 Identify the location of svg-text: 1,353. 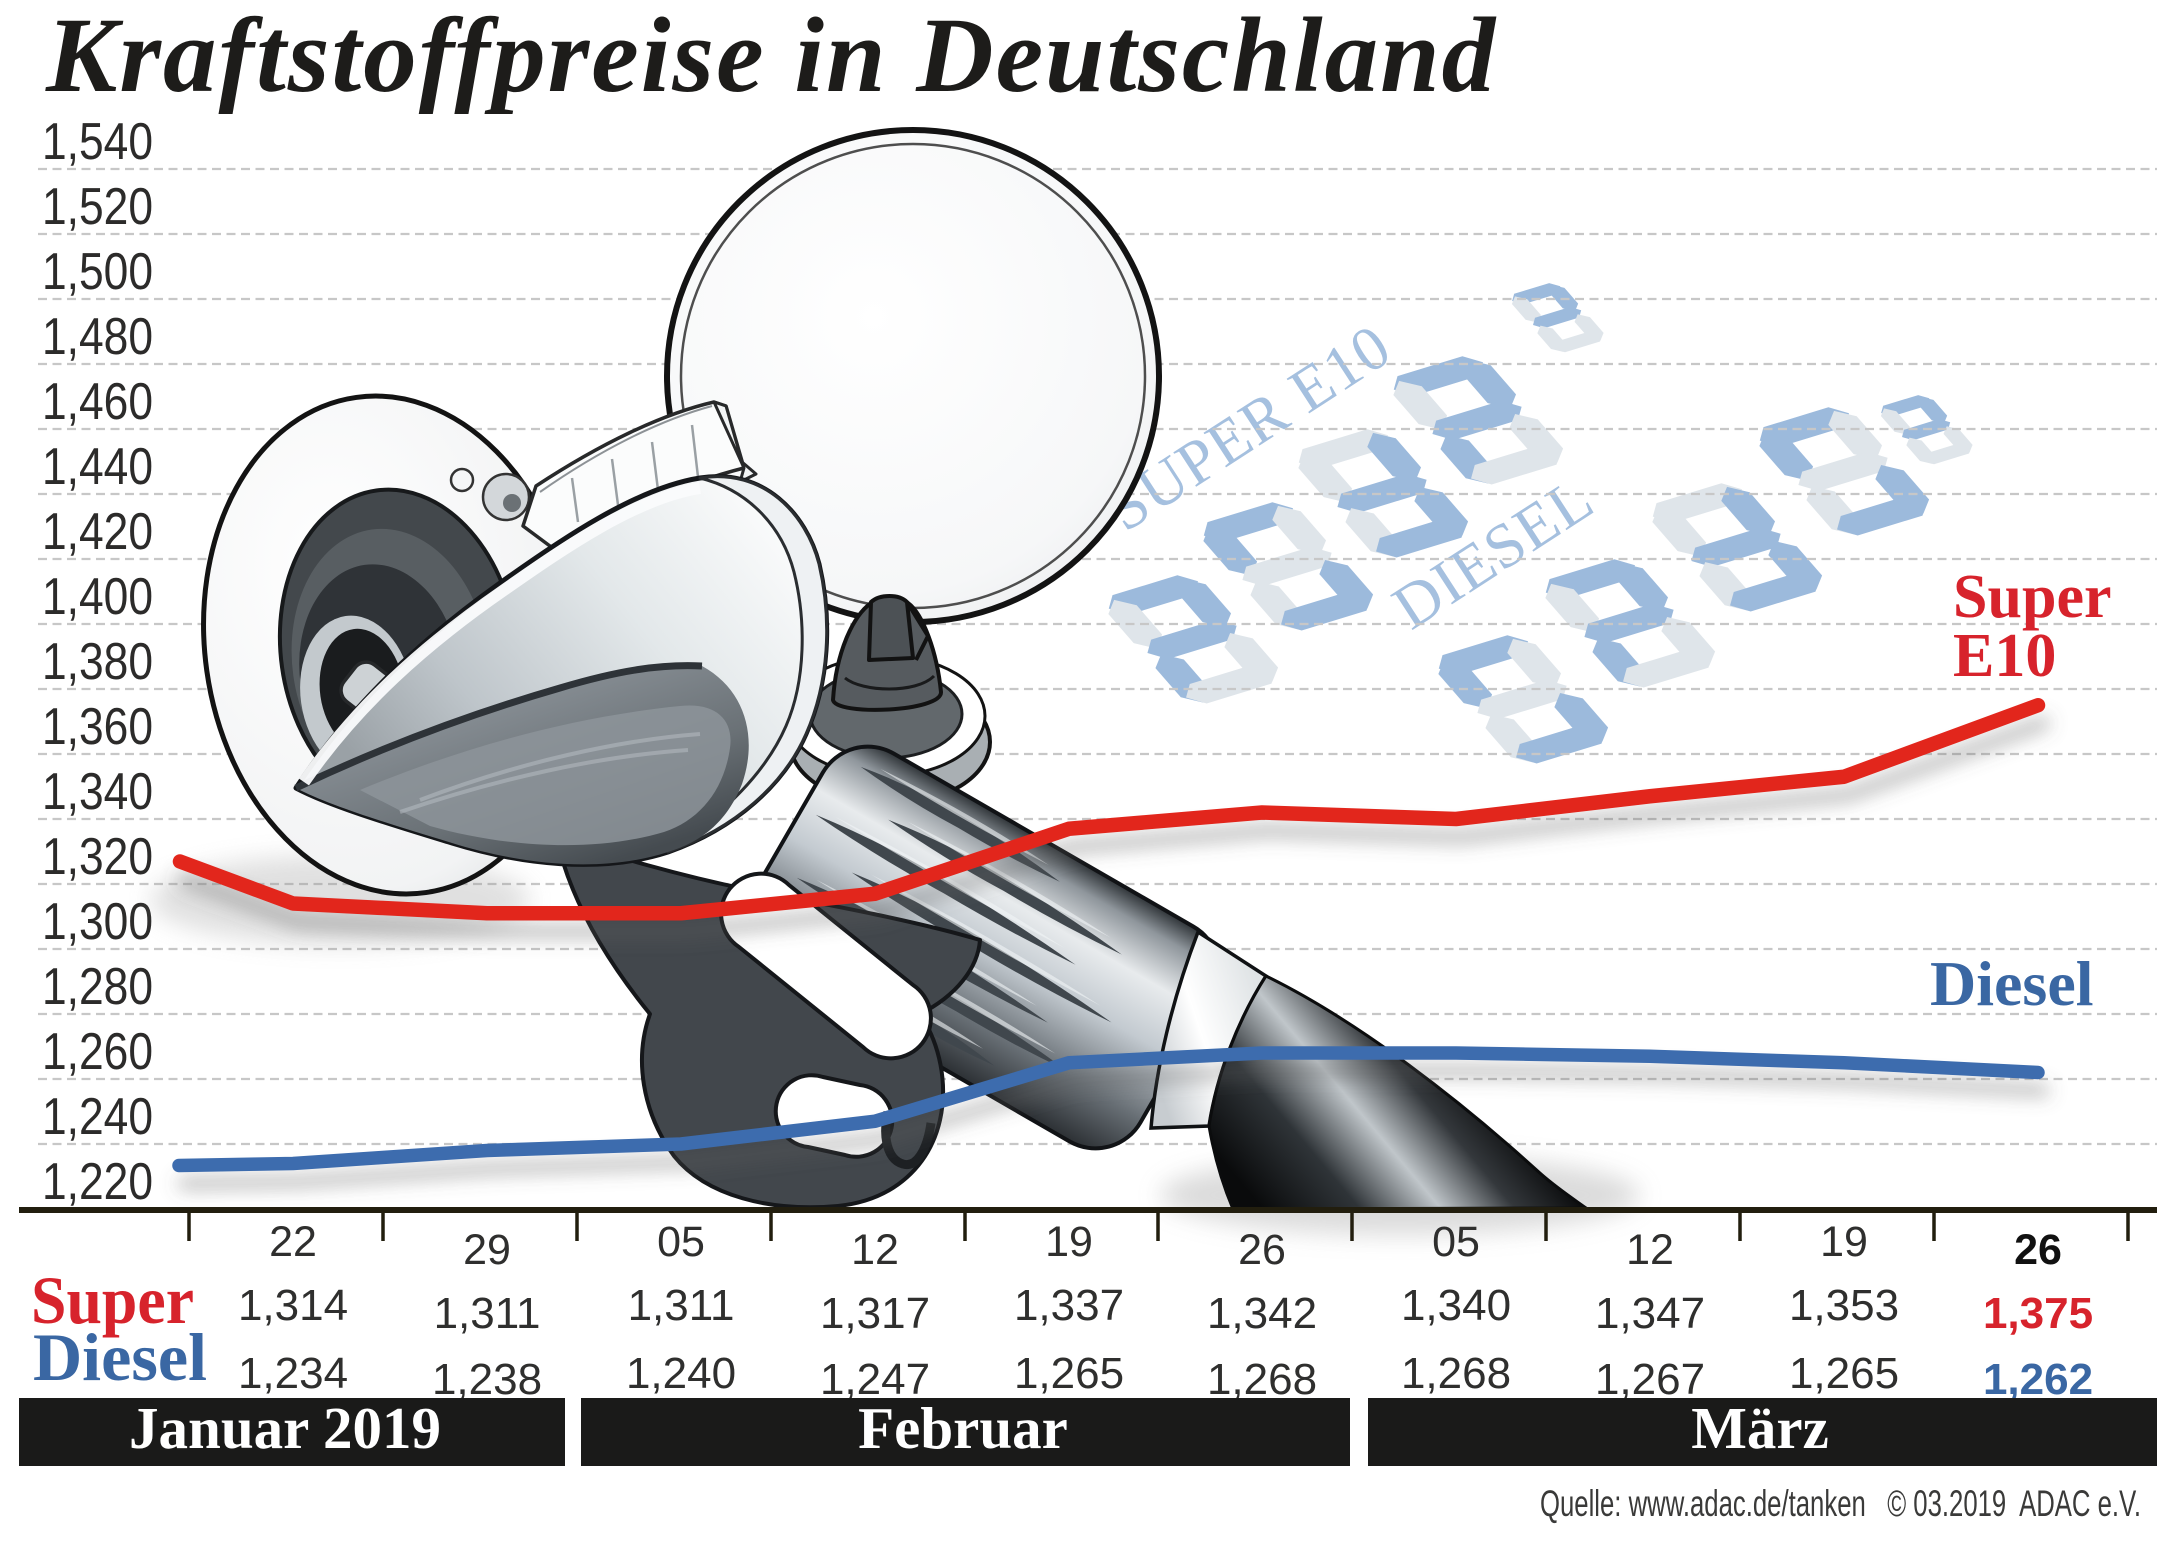
(1844, 1305).